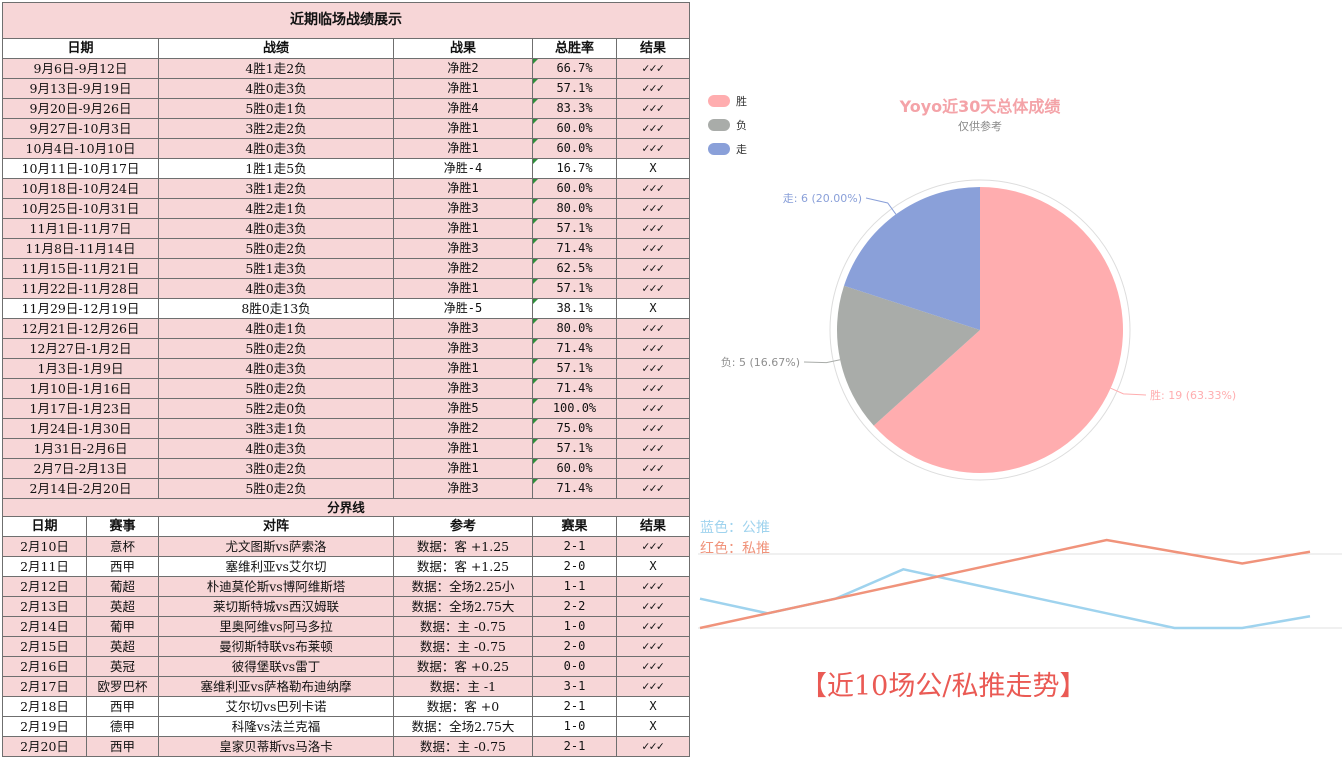 The image size is (1344, 757). Describe the element at coordinates (463, 666) in the screenshot. I see `match-reference: 数据：客 +0.25` at that location.